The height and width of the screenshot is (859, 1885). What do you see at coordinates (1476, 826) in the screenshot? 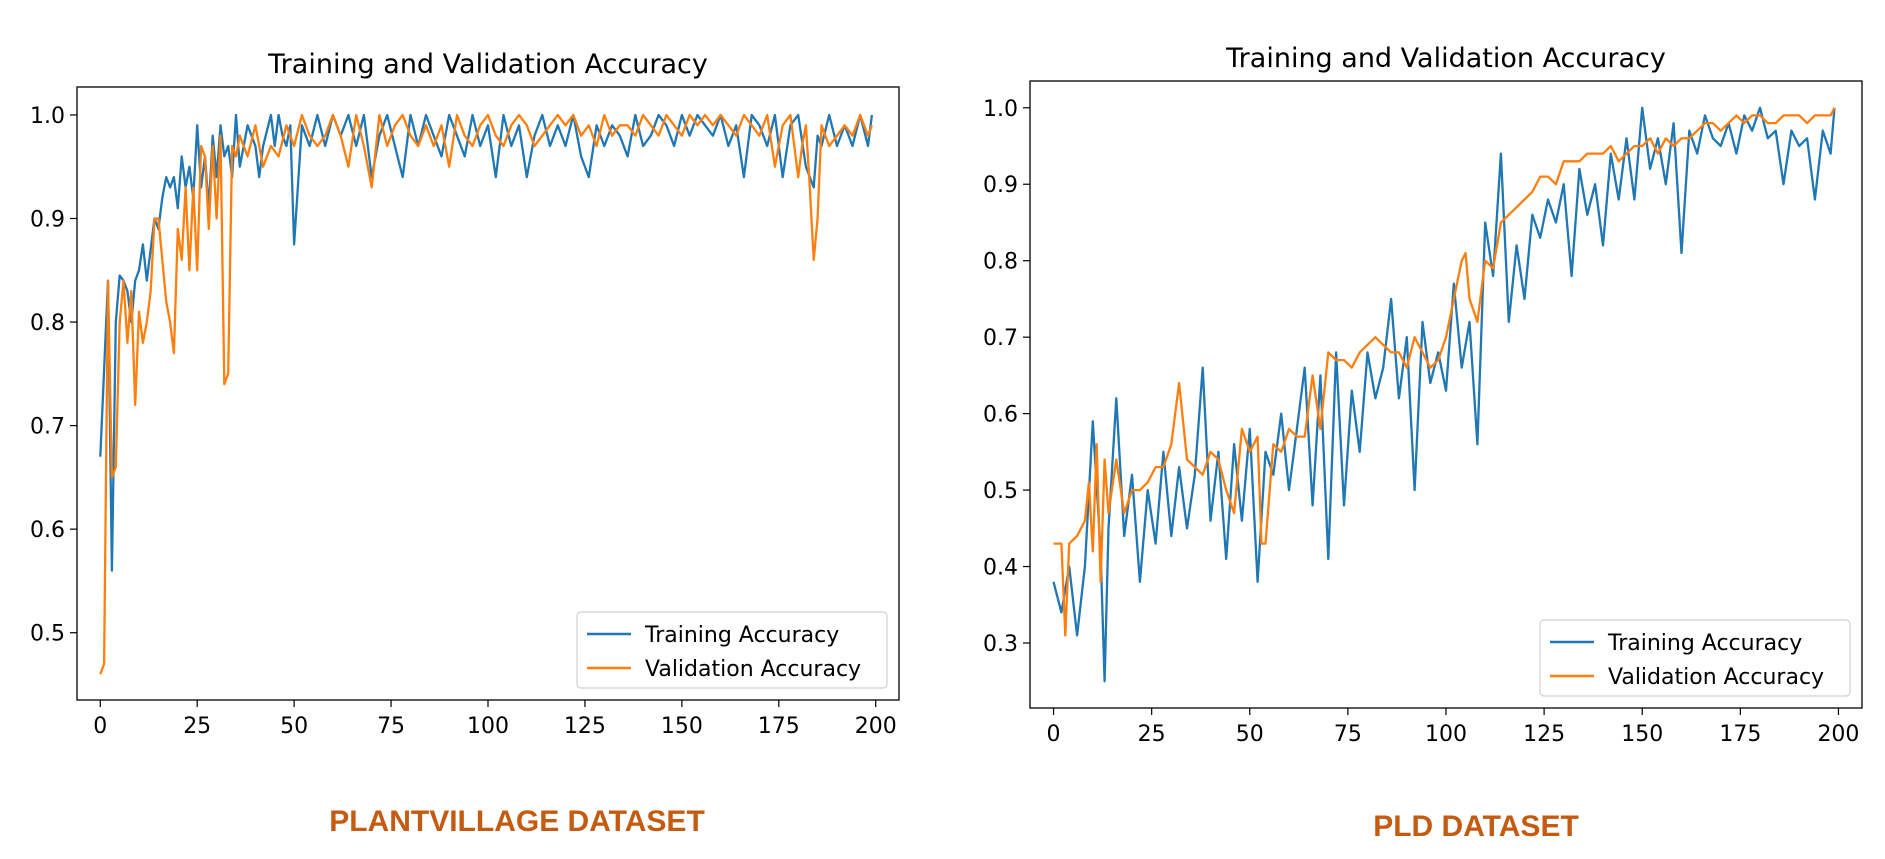
I see `caption-pld: PLD DATASET` at bounding box center [1476, 826].